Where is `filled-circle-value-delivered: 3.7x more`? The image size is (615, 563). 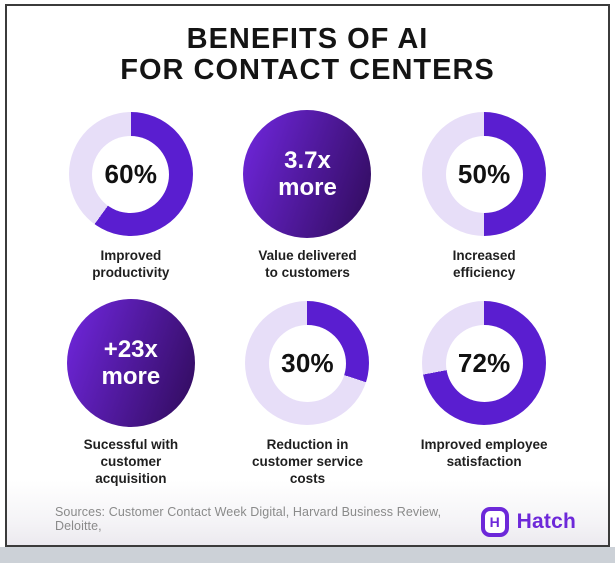
filled-circle-value-delivered: 3.7x more is located at coordinates (307, 174).